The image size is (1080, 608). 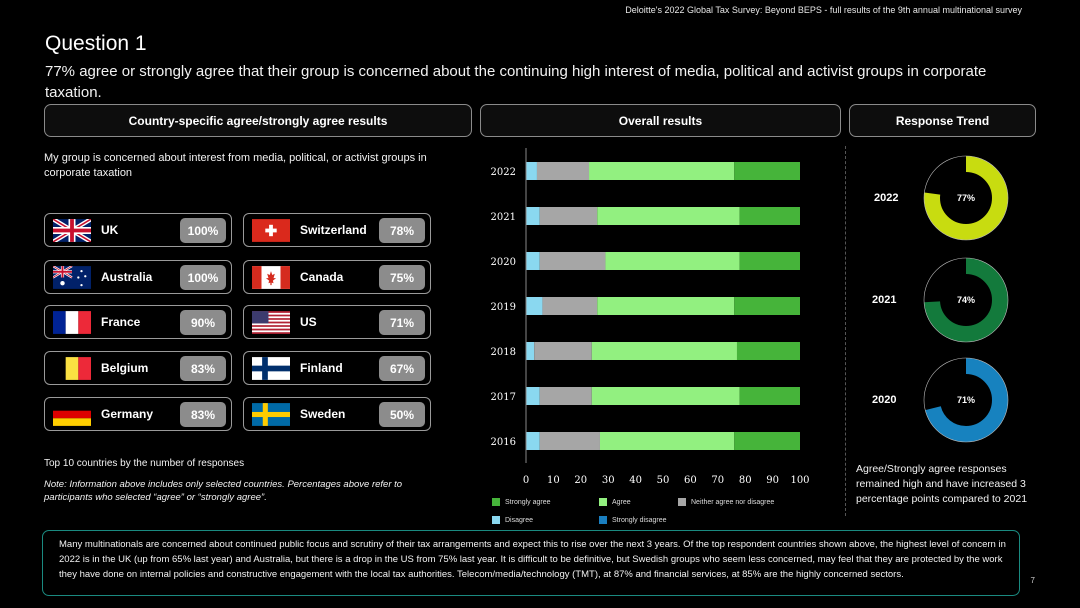 What do you see at coordinates (884, 400) in the screenshot?
I see `trend-year-2020: 2020` at bounding box center [884, 400].